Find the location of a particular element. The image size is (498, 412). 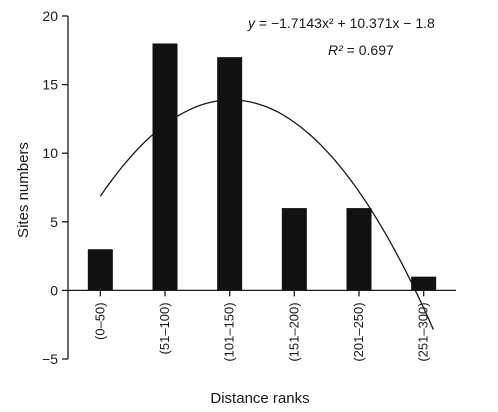

x-category-label: (251–300) is located at coordinates (423, 331).